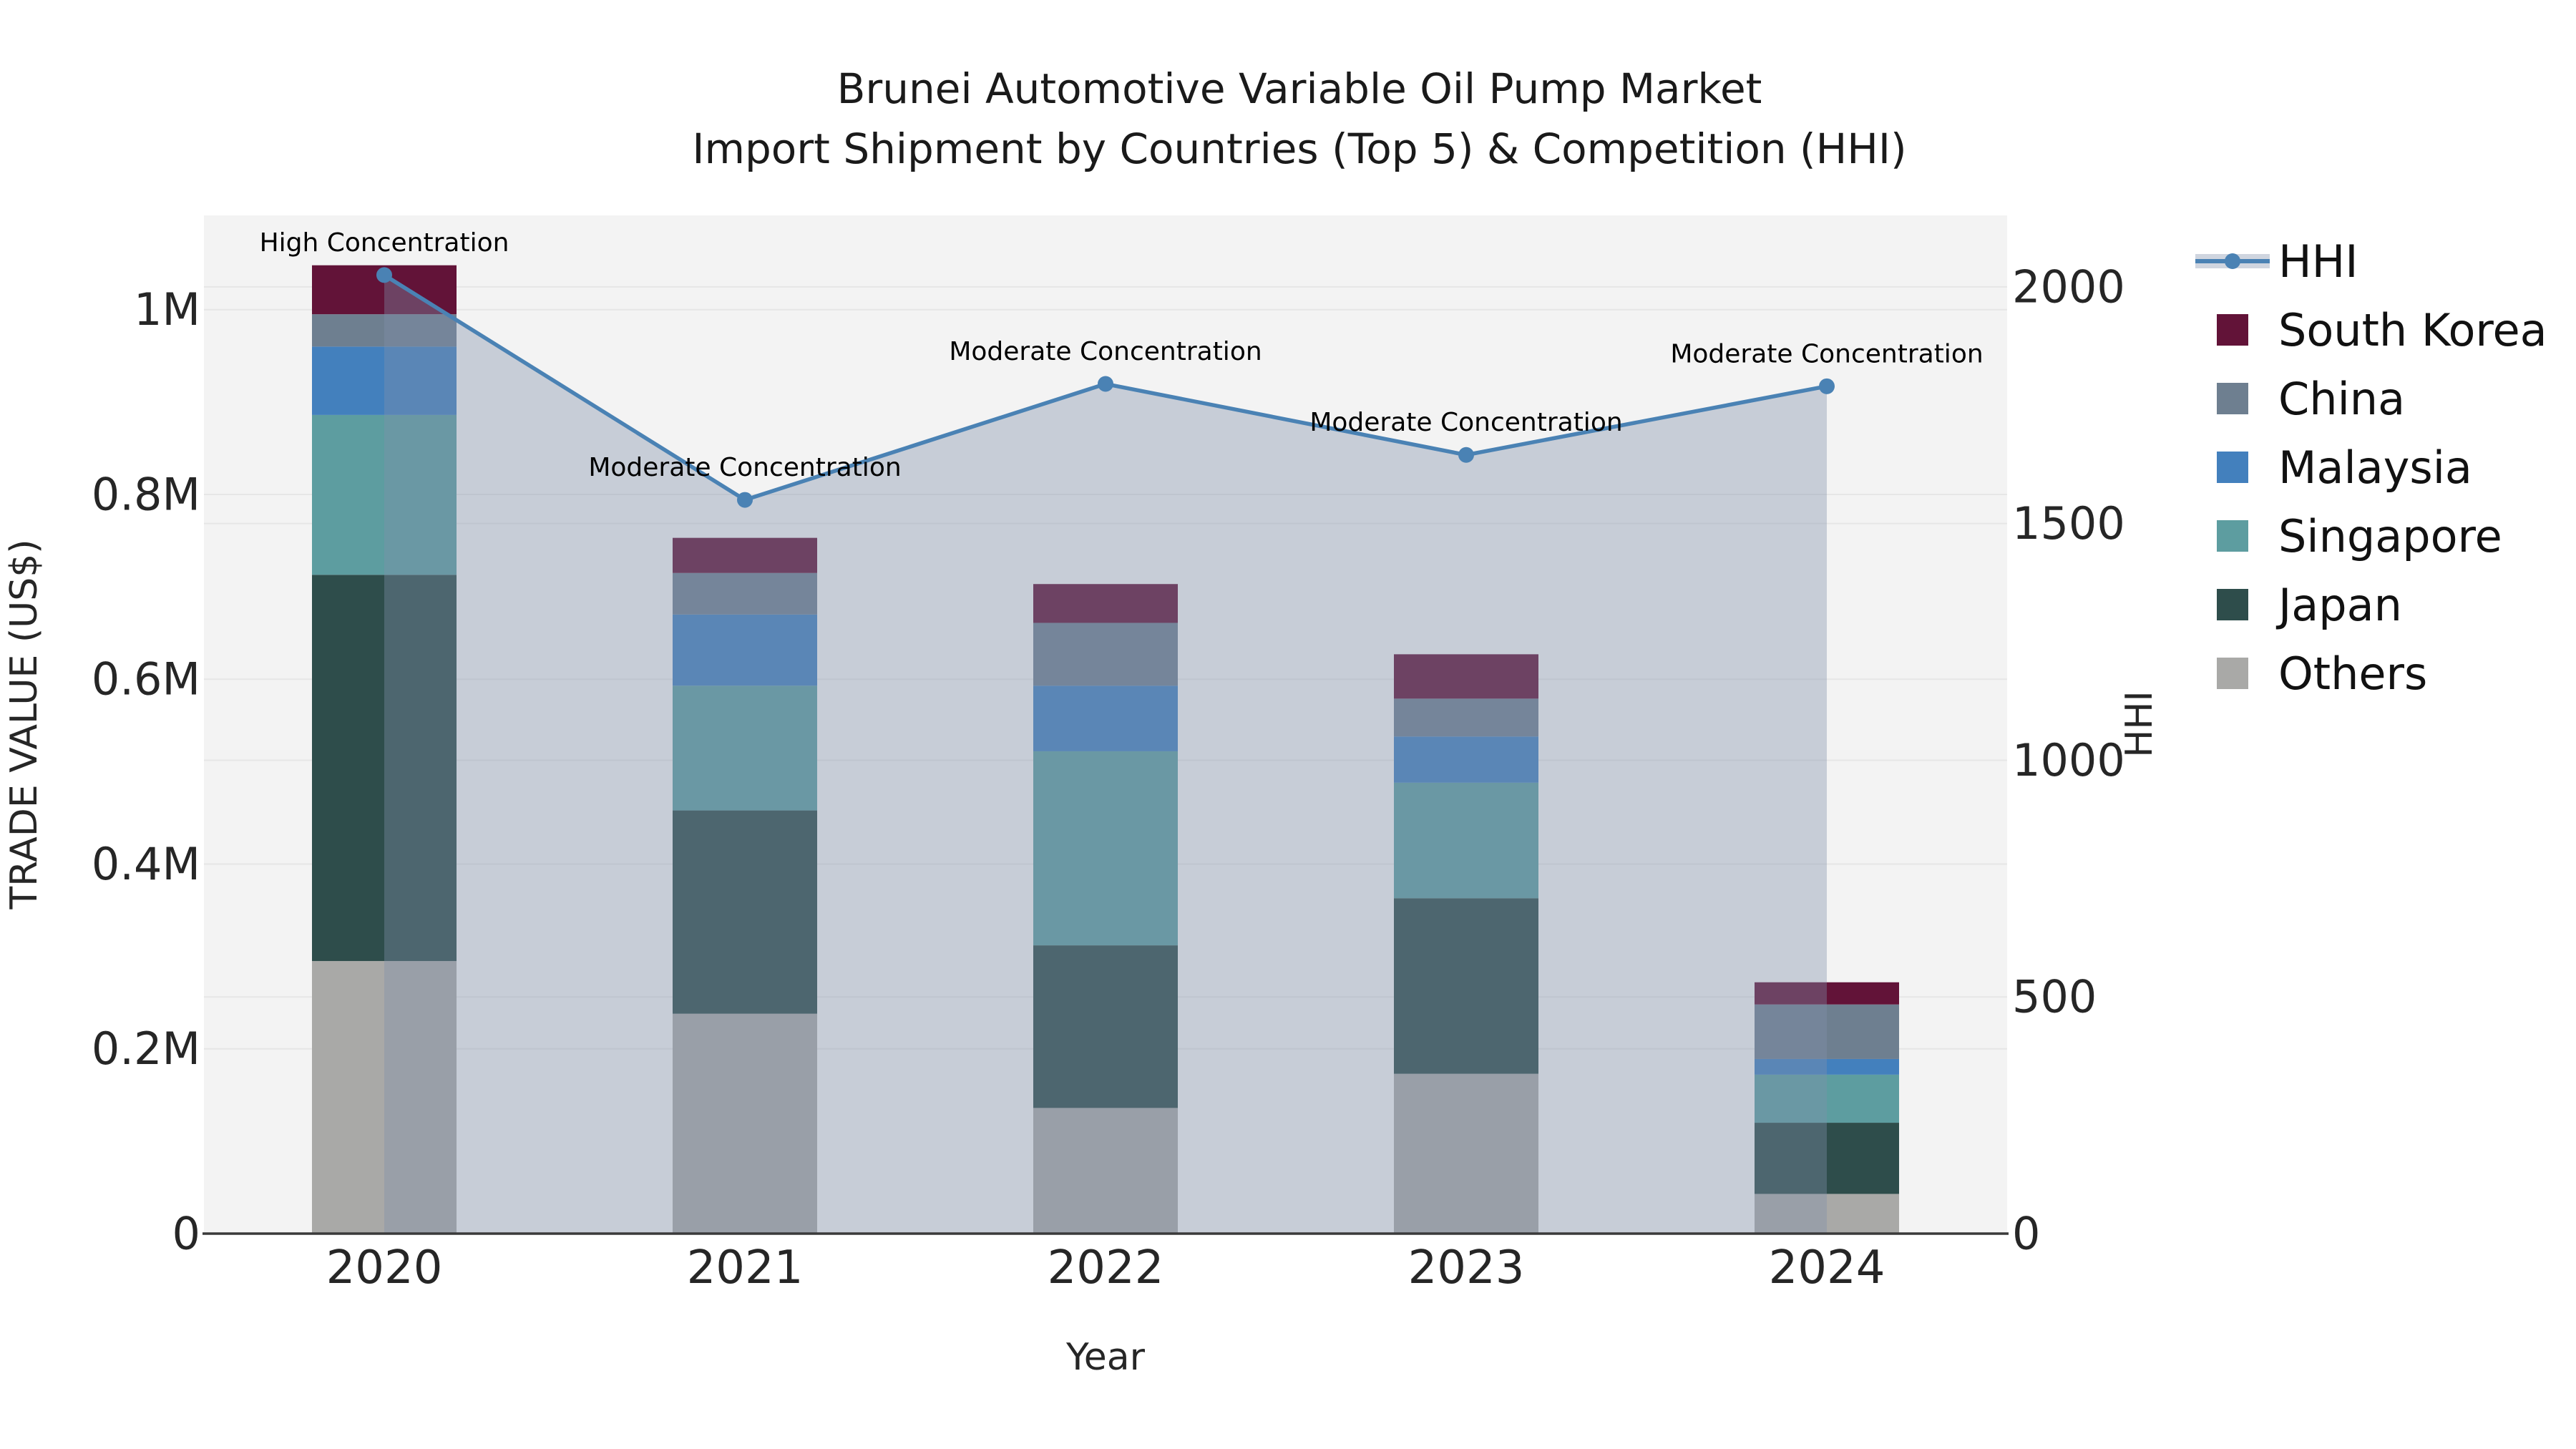 The height and width of the screenshot is (1449, 2576). I want to click on left-tick-label-0.2M: 0.2M, so click(146, 1049).